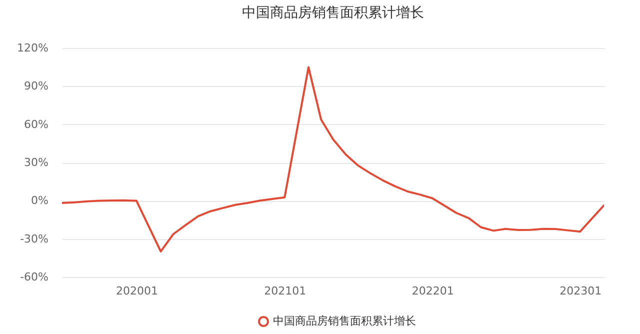 The height and width of the screenshot is (334, 640). What do you see at coordinates (34, 239) in the screenshot?
I see `y-tick-label: -30%` at bounding box center [34, 239].